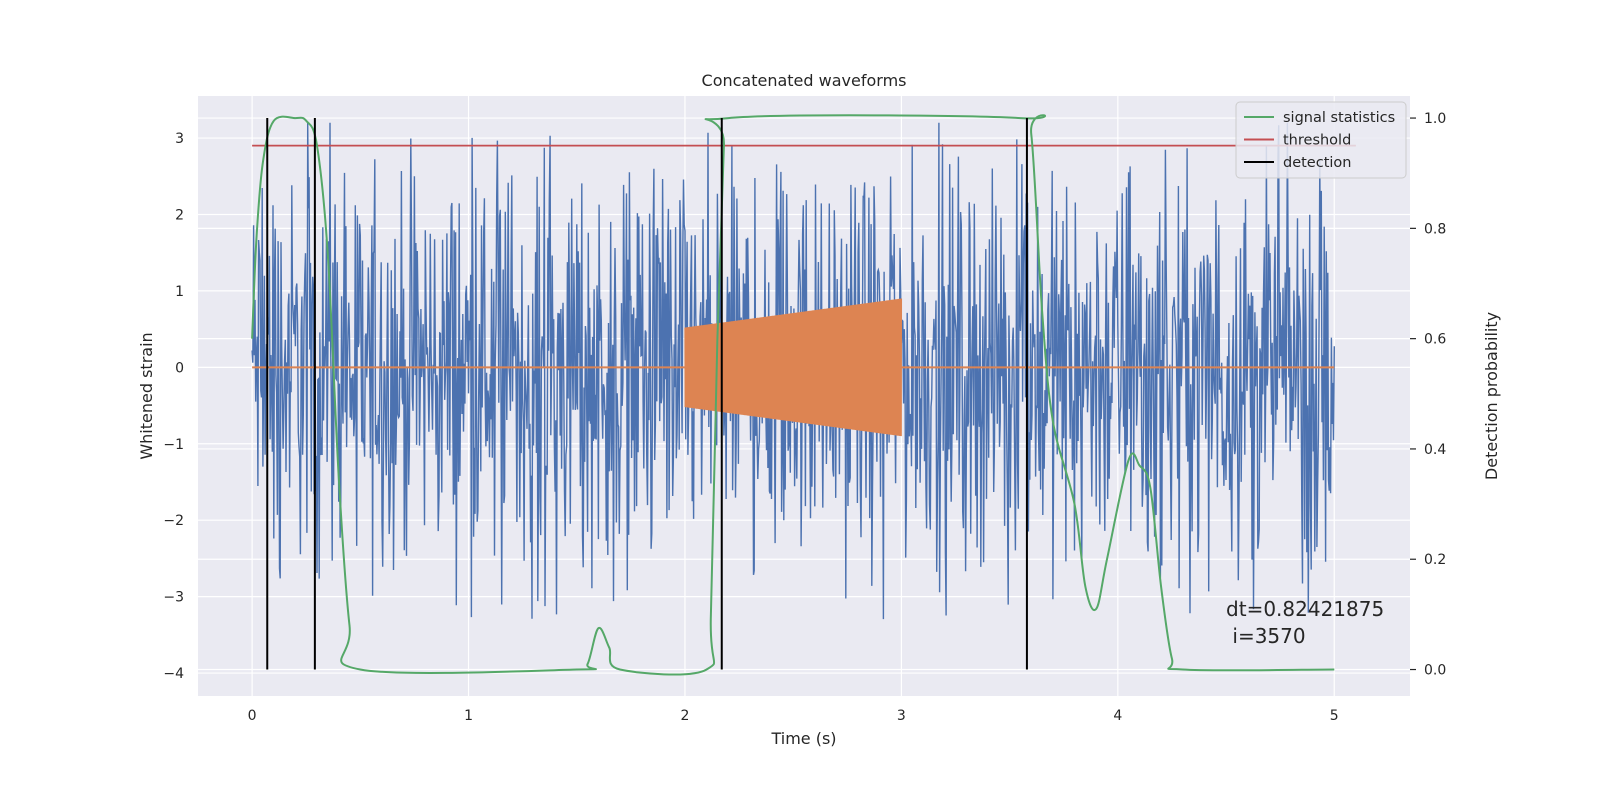 The image size is (1600, 800). What do you see at coordinates (468, 716) in the screenshot?
I see `x-tick-label: 1` at bounding box center [468, 716].